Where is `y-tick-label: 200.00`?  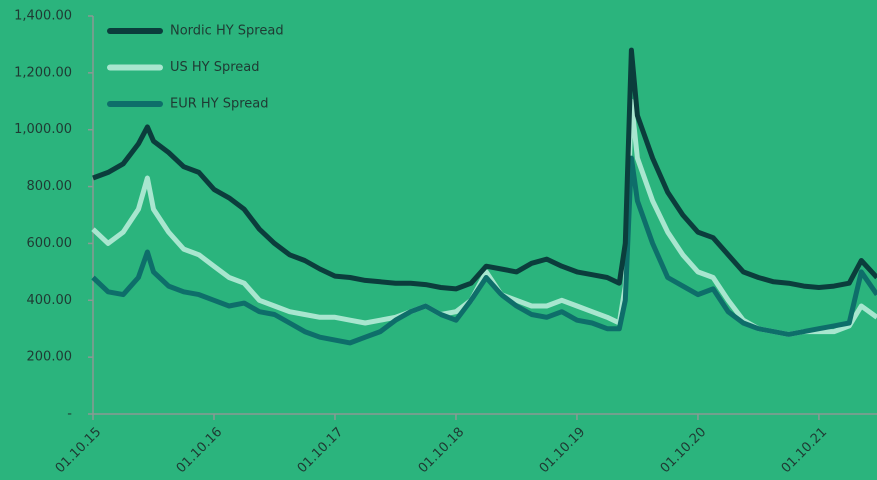 y-tick-label: 200.00 is located at coordinates (50, 357).